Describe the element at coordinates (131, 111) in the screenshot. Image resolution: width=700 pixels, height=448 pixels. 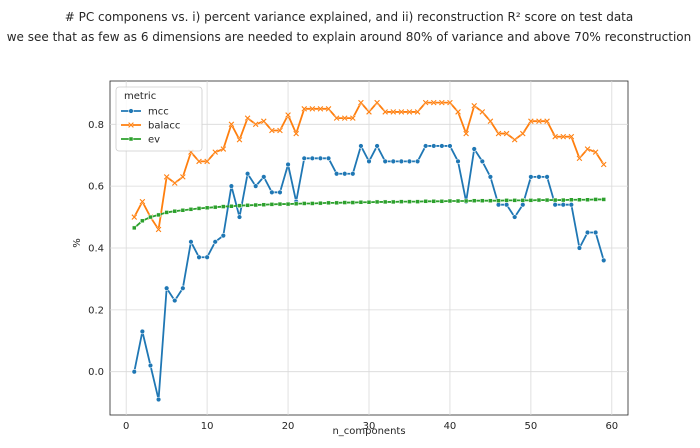
I see `legend-marker-mcc` at that location.